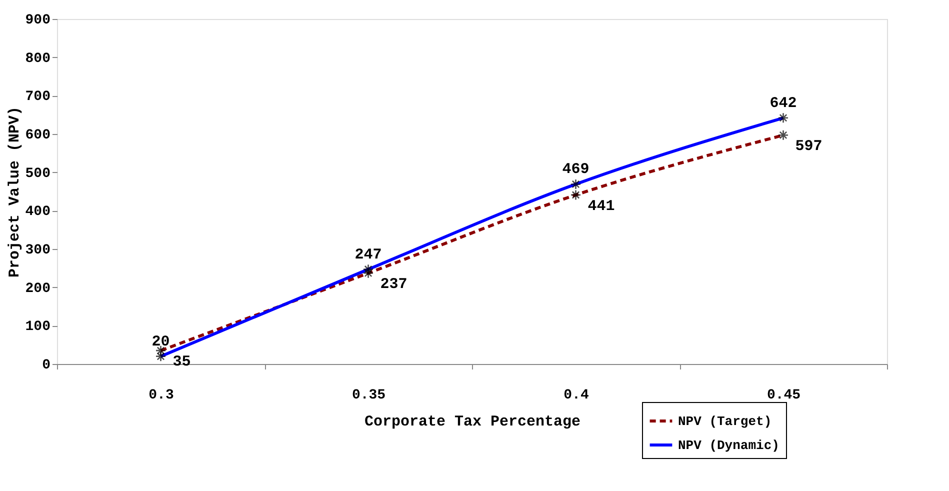  What do you see at coordinates (601, 206) in the screenshot?
I see `data-label: 441` at bounding box center [601, 206].